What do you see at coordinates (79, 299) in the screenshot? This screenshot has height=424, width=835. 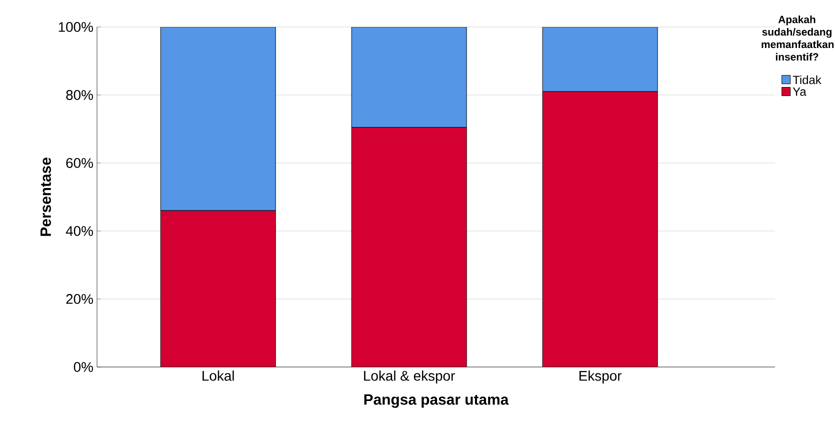 I see `y-tick-label: 20%` at bounding box center [79, 299].